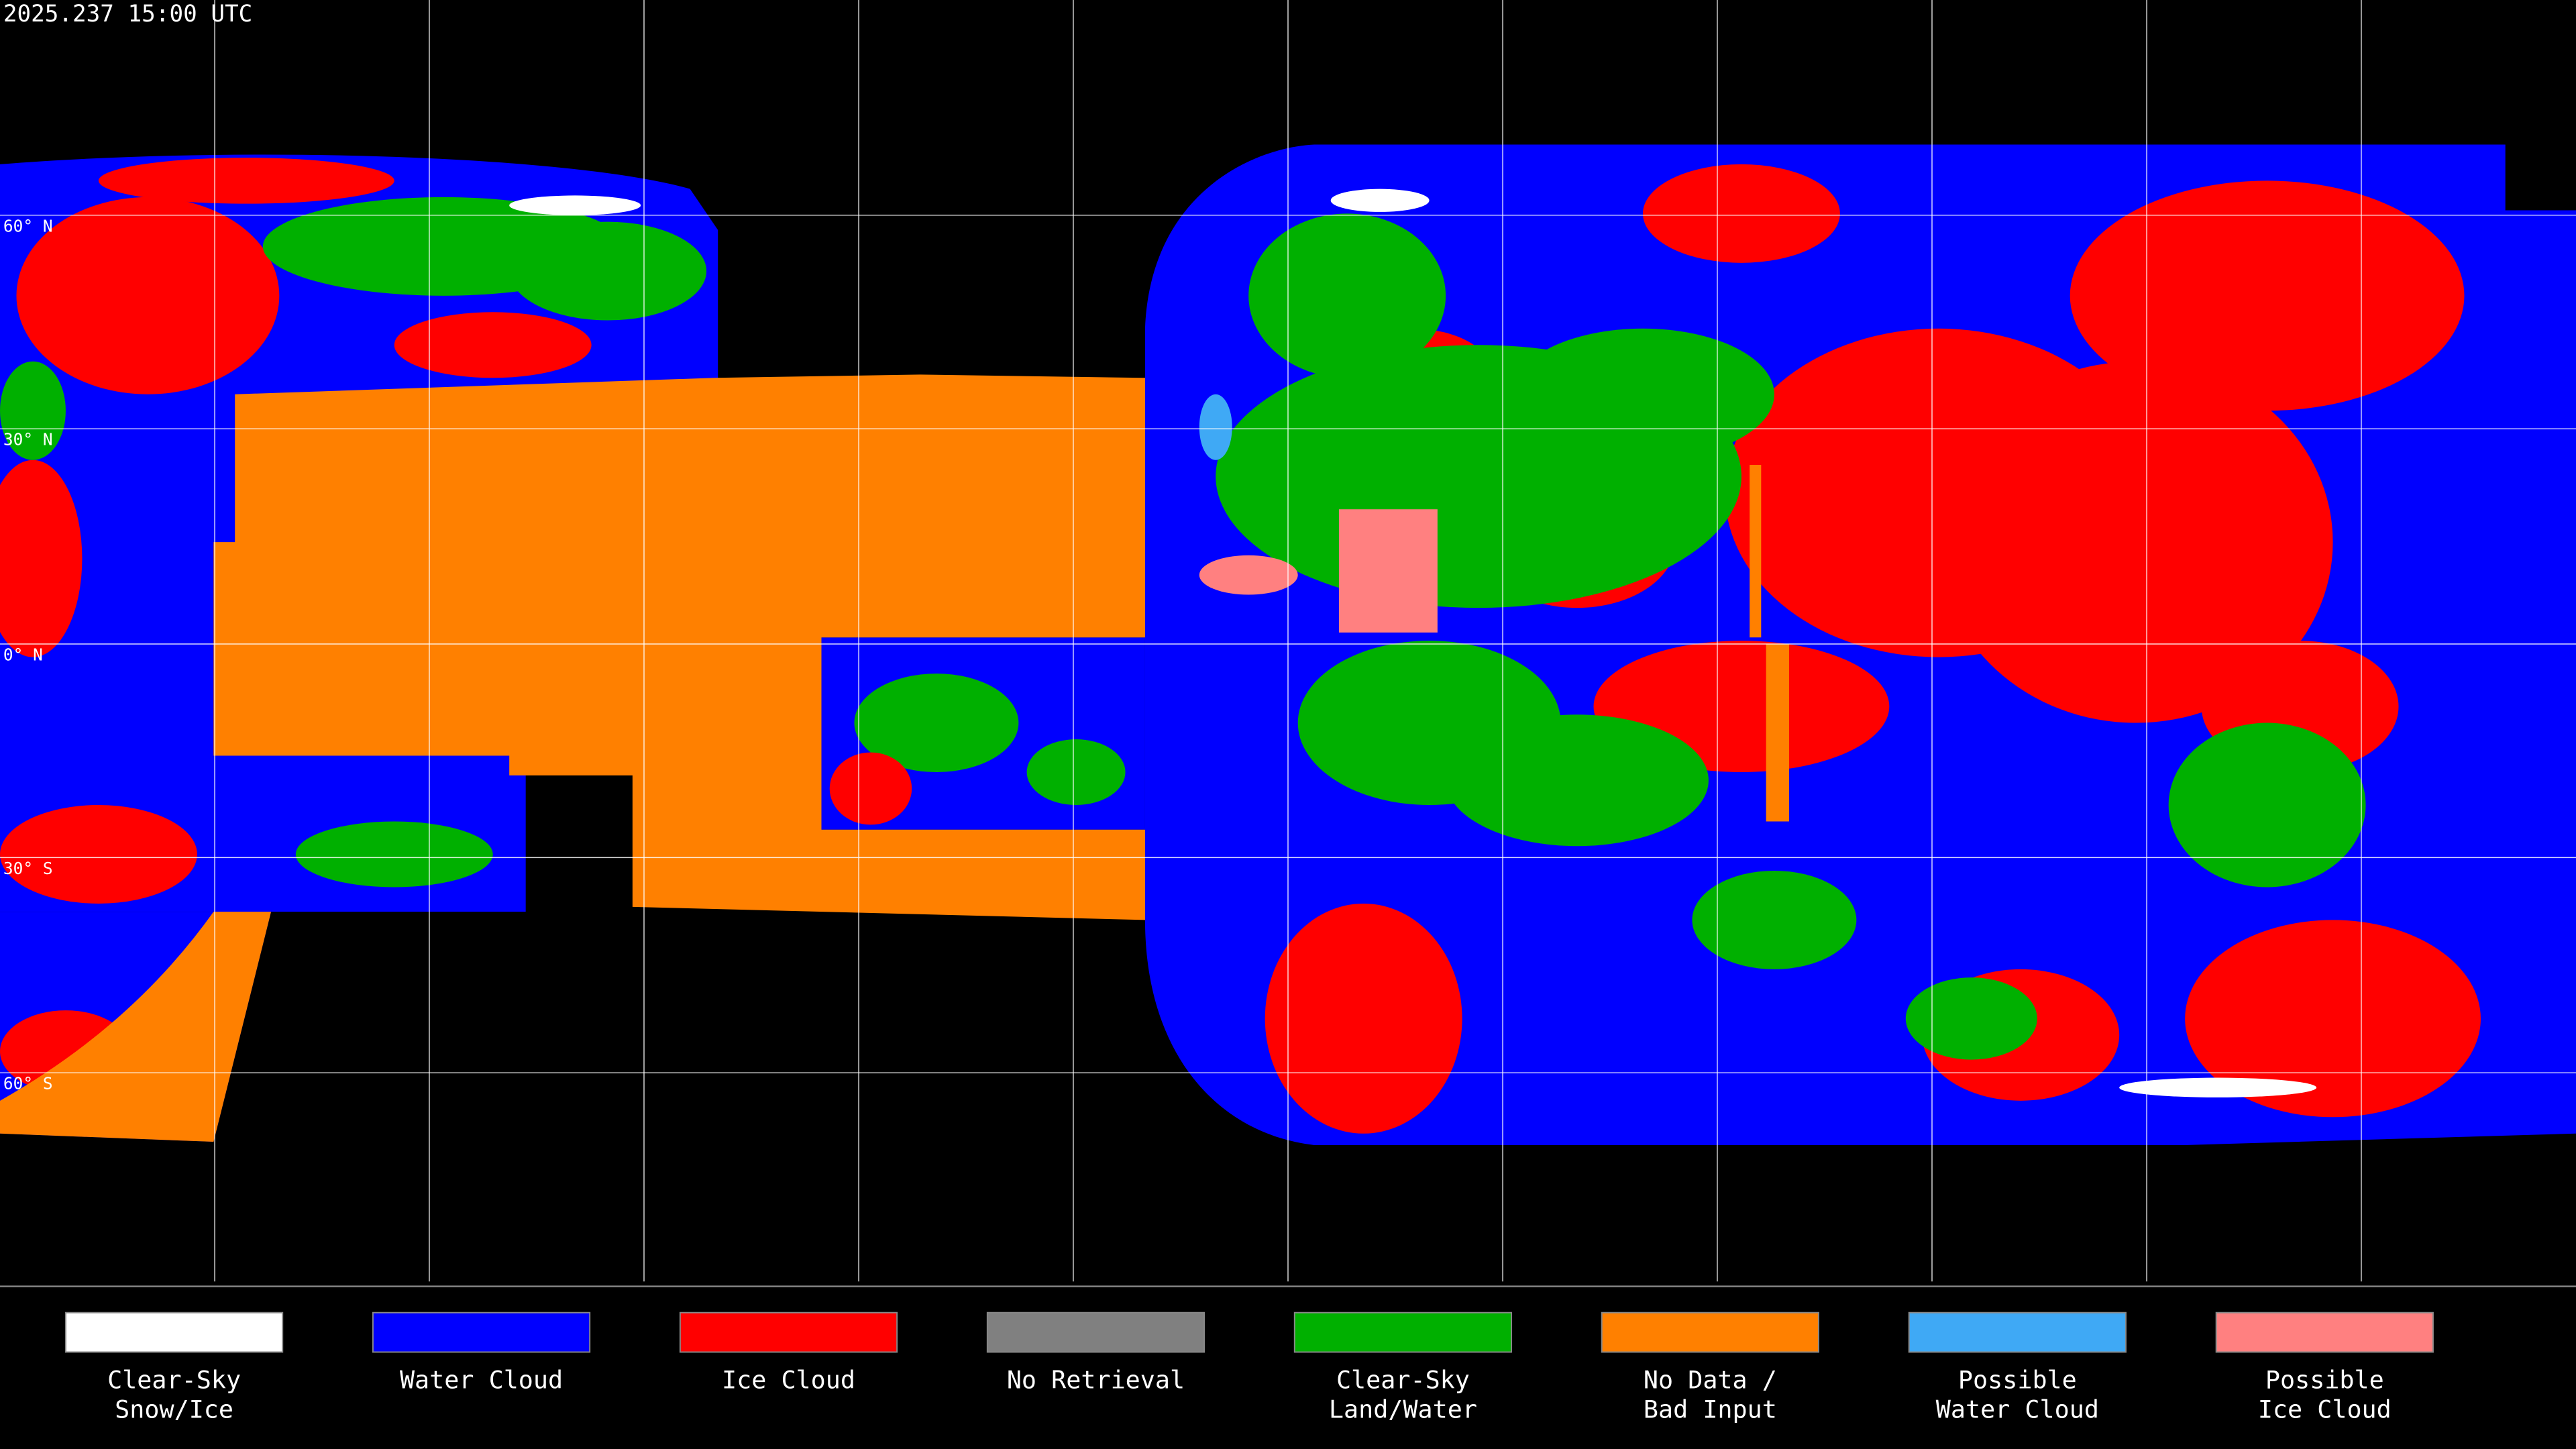  Describe the element at coordinates (28, 1083) in the screenshot. I see `latitude-label: 60° S` at that location.